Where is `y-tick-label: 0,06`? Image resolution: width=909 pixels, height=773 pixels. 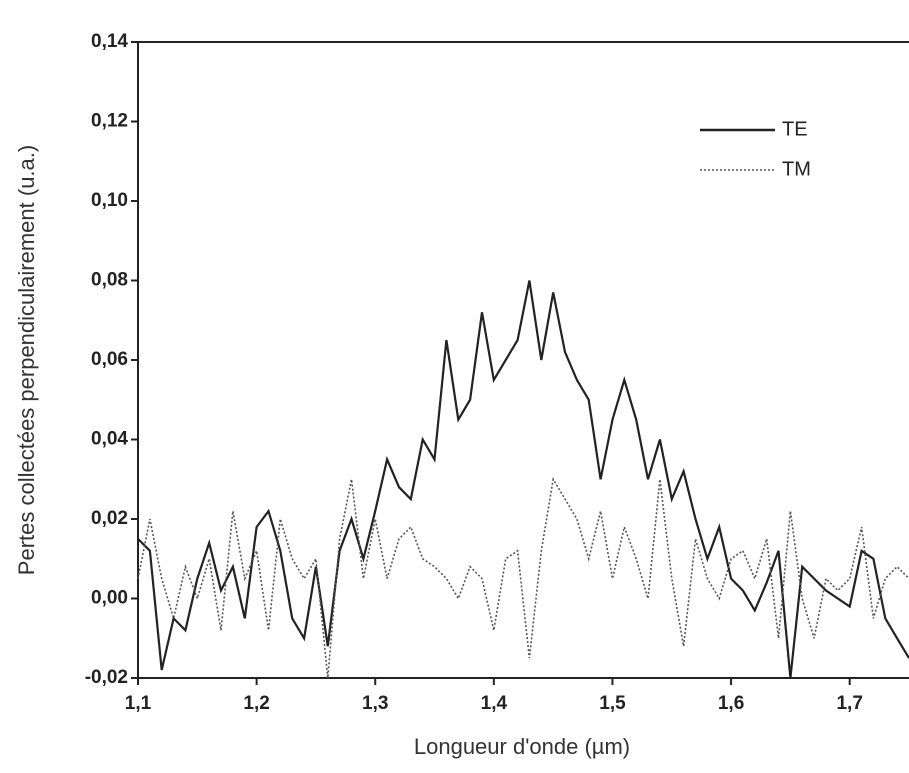 y-tick-label: 0,06 is located at coordinates (109, 359).